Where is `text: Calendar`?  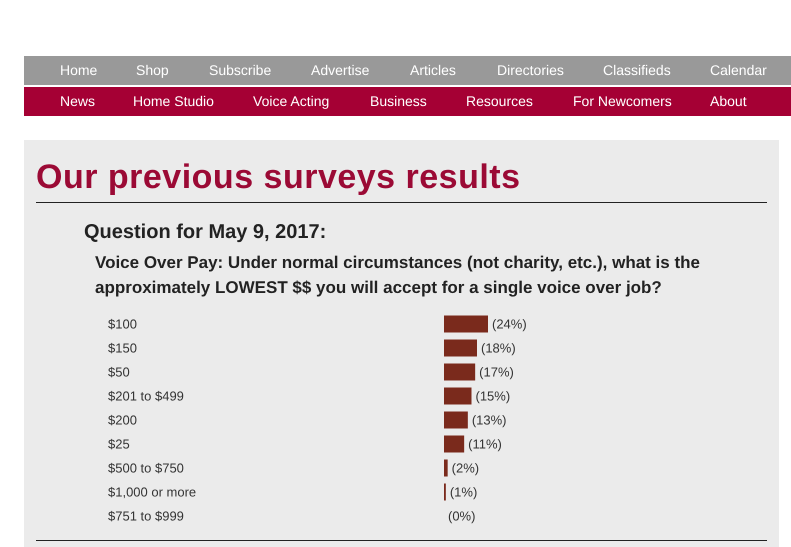
text: Calendar is located at coordinates (738, 70).